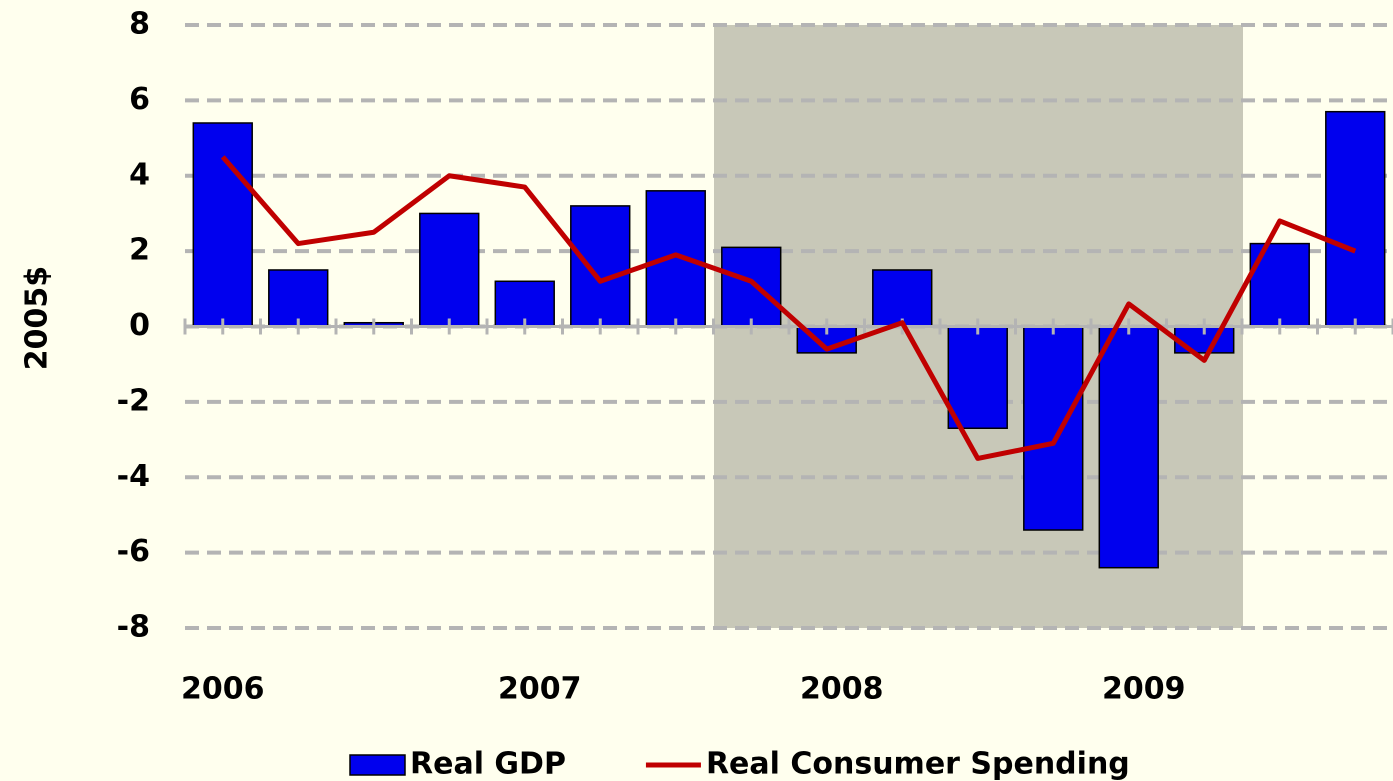  What do you see at coordinates (223, 689) in the screenshot?
I see `x-tick-label: 2006` at bounding box center [223, 689].